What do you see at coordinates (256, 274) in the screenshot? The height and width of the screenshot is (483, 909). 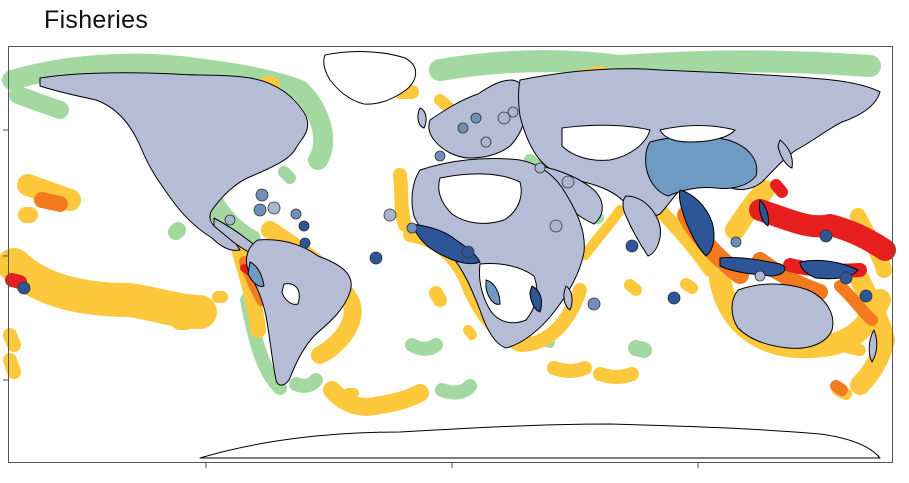 I see `land-south-america-highlight` at bounding box center [256, 274].